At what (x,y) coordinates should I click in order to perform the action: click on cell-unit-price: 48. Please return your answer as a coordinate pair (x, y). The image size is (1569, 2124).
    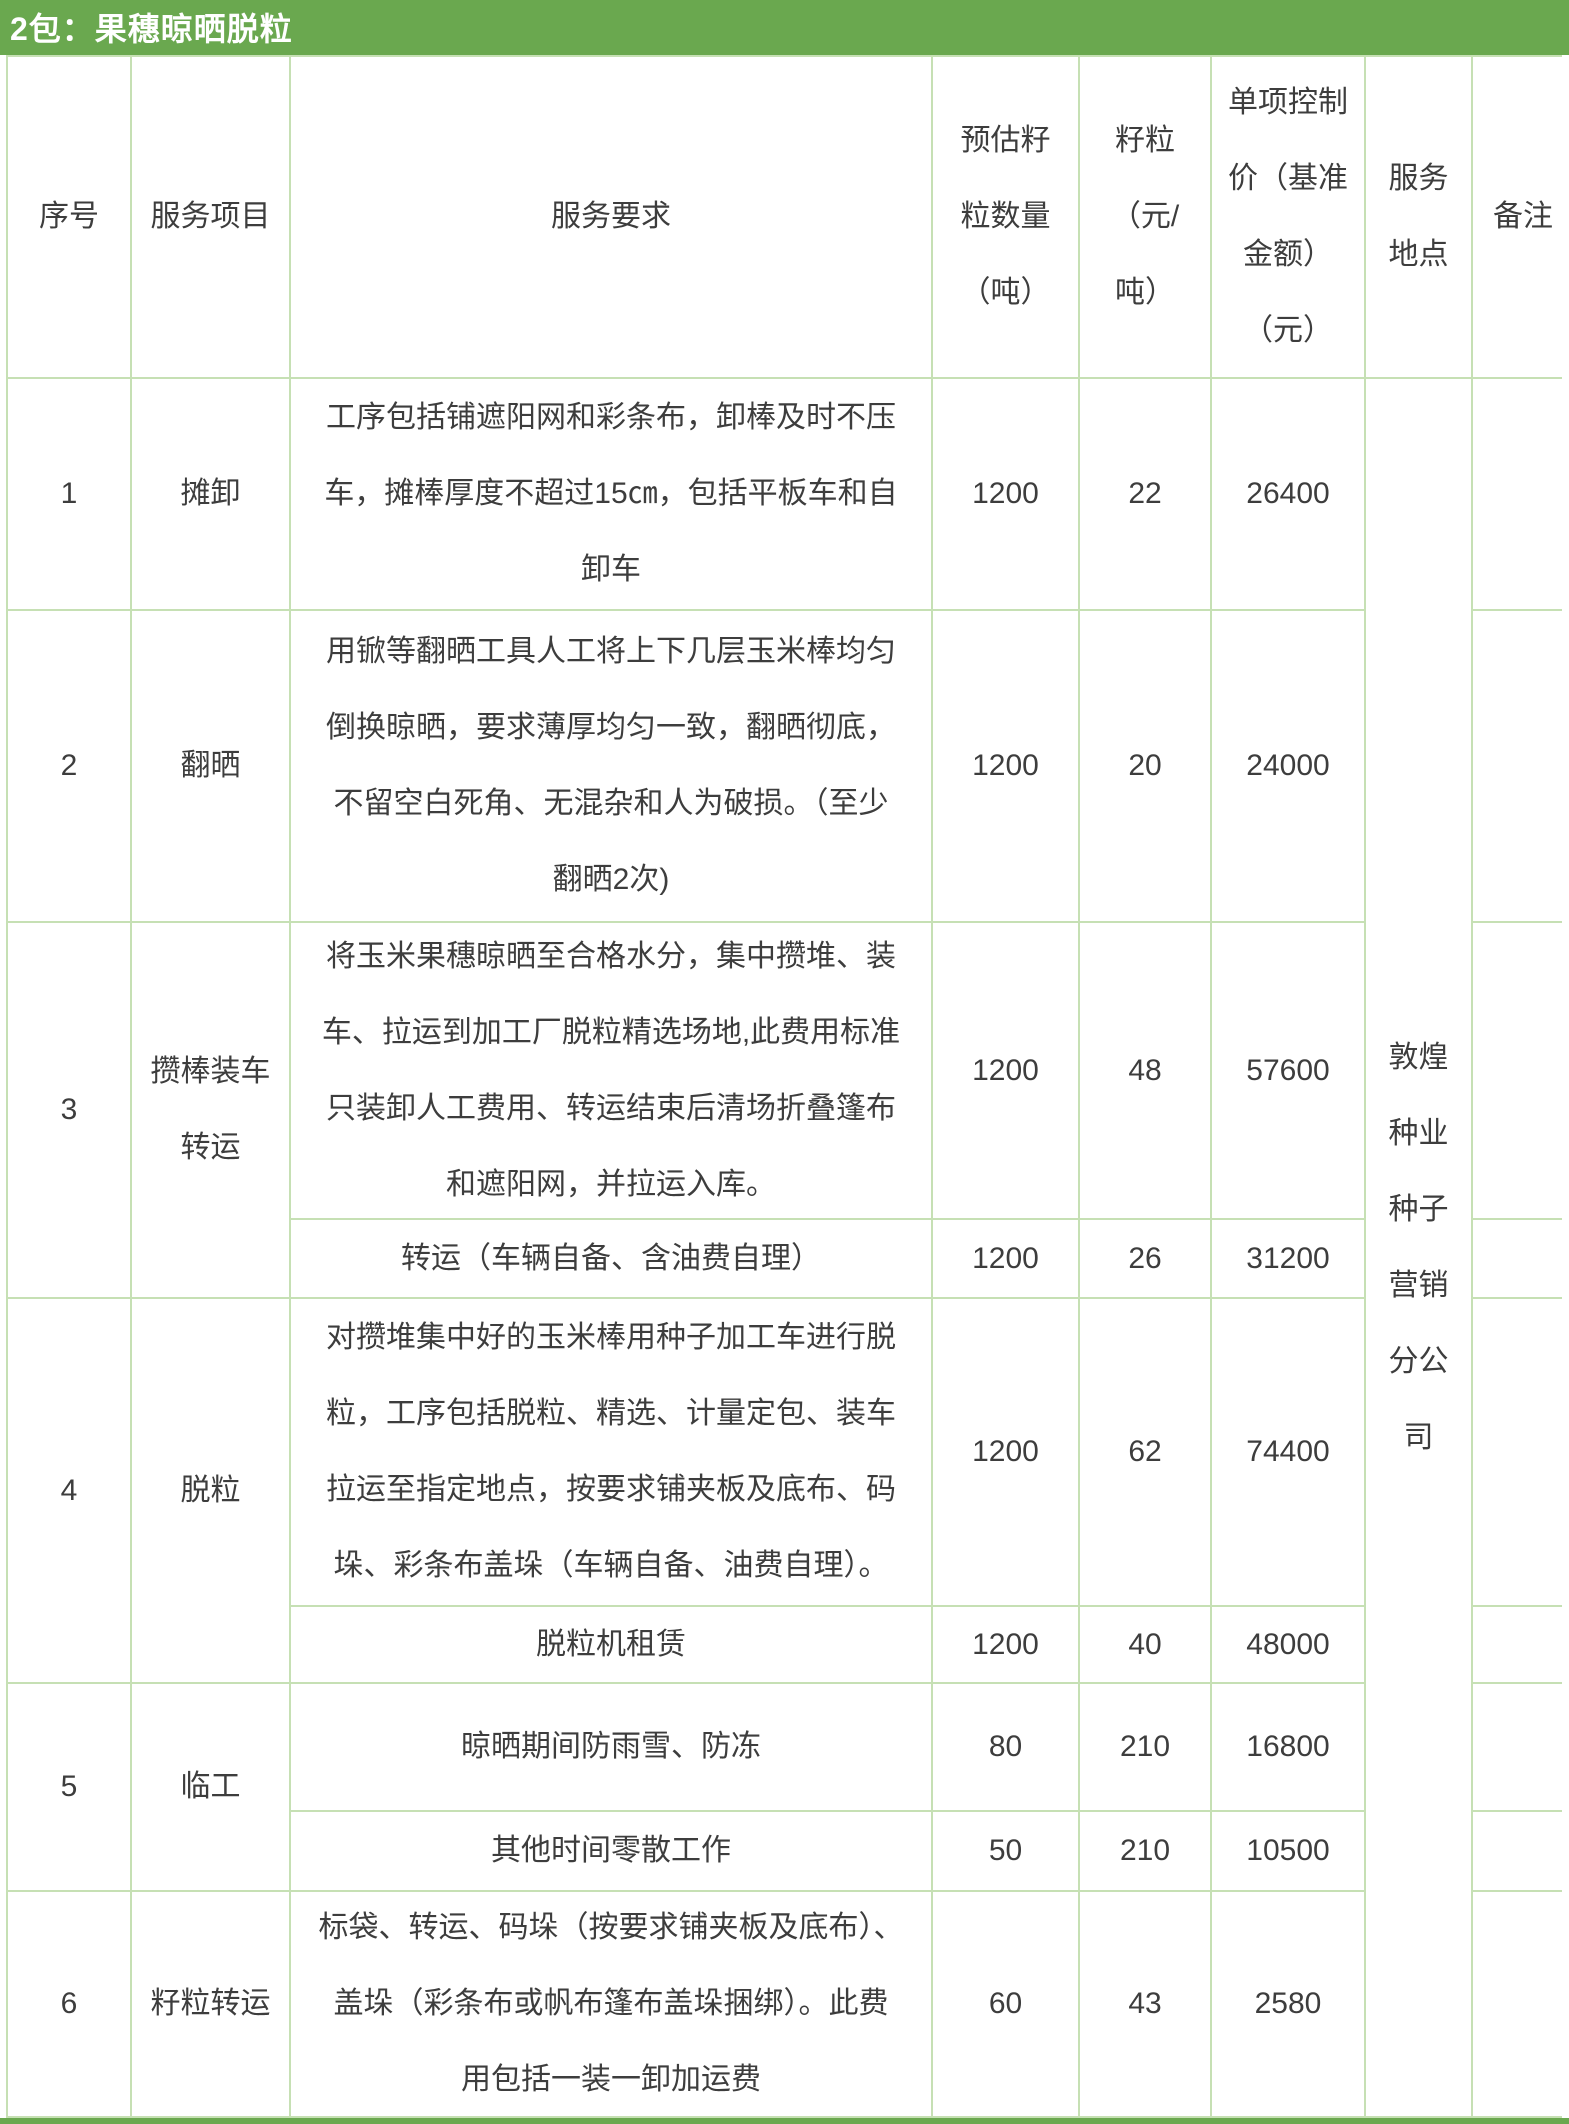
    Looking at the image, I should click on (1145, 1070).